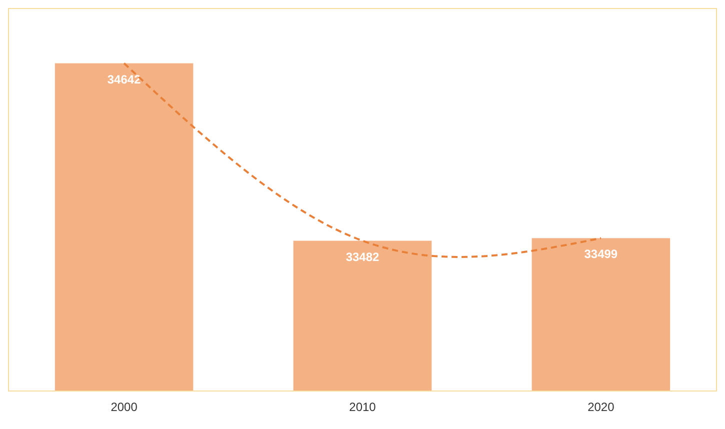 The image size is (725, 429). I want to click on x-tick-label: 2020, so click(601, 407).